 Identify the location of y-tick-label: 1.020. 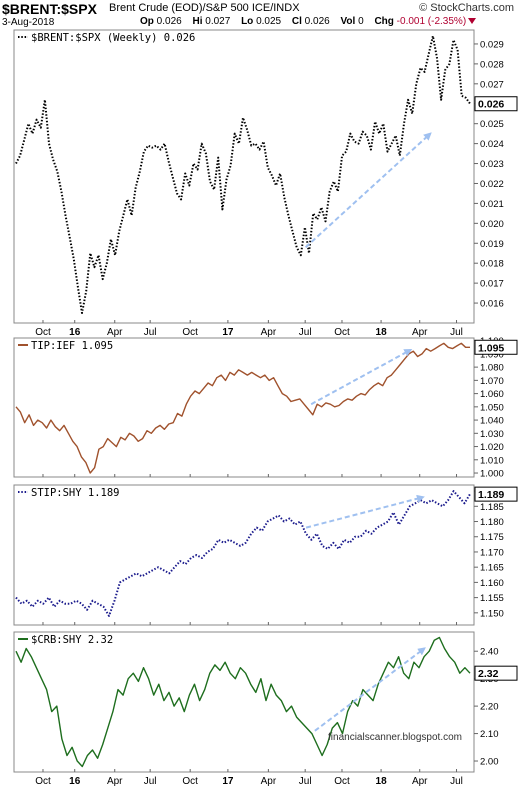
(492, 447).